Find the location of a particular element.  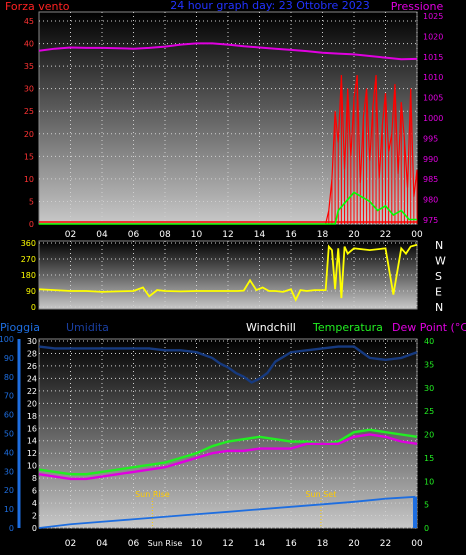

panel3-left-tick: 10 is located at coordinates (9, 509).